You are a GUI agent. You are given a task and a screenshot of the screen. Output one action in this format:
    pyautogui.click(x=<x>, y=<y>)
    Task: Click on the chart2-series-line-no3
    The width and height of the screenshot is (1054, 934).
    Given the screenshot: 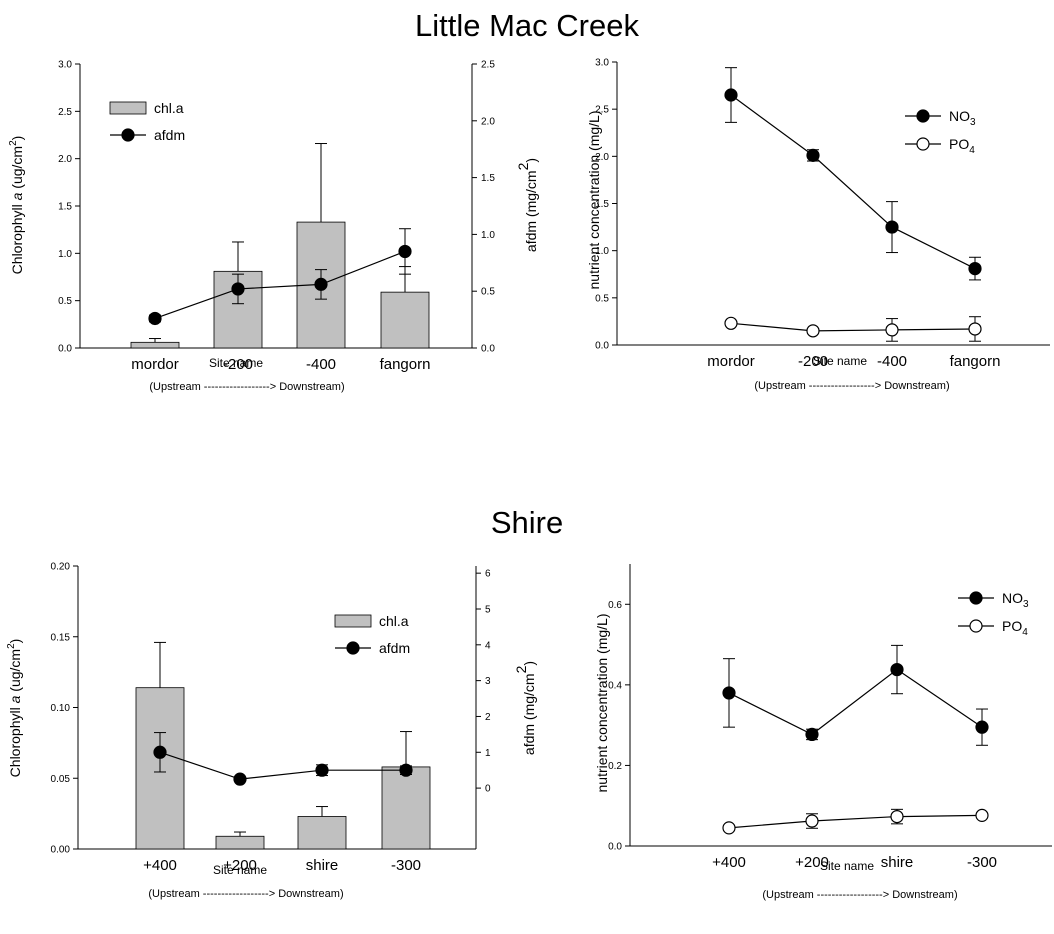 What is the action you would take?
    pyautogui.click(x=853, y=182)
    